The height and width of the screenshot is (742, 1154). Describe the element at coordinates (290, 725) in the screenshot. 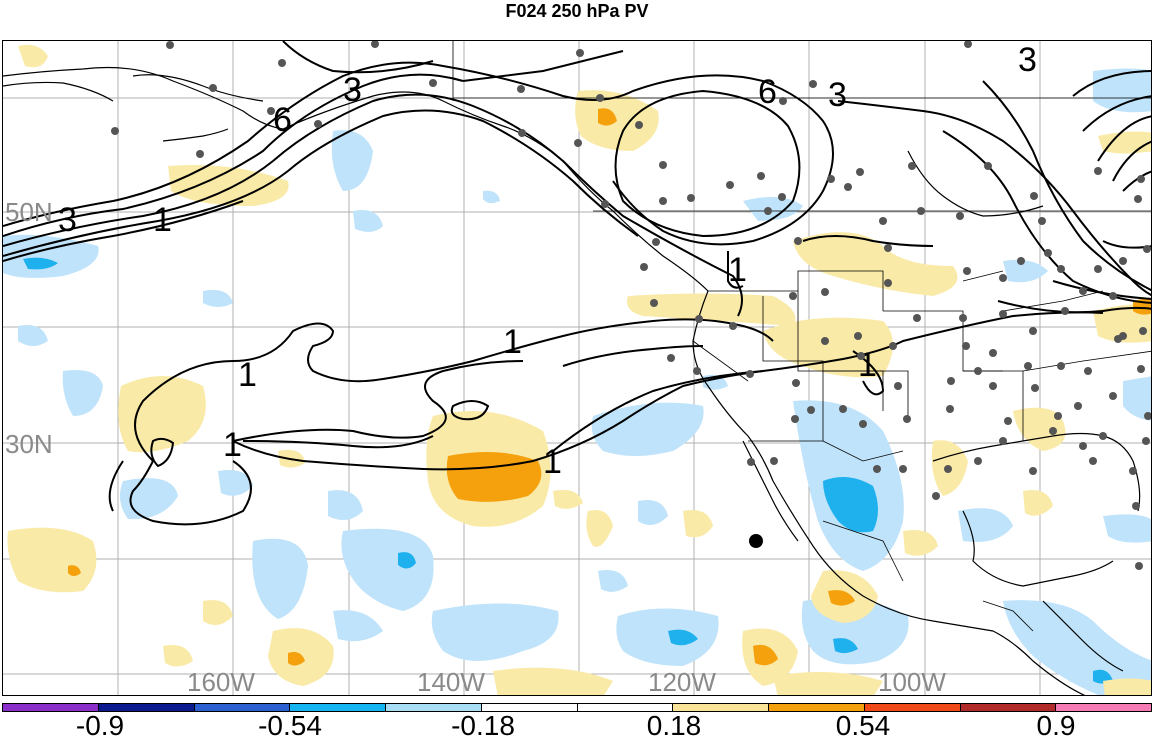

I see `colorbar-tick-label: -0.54` at that location.